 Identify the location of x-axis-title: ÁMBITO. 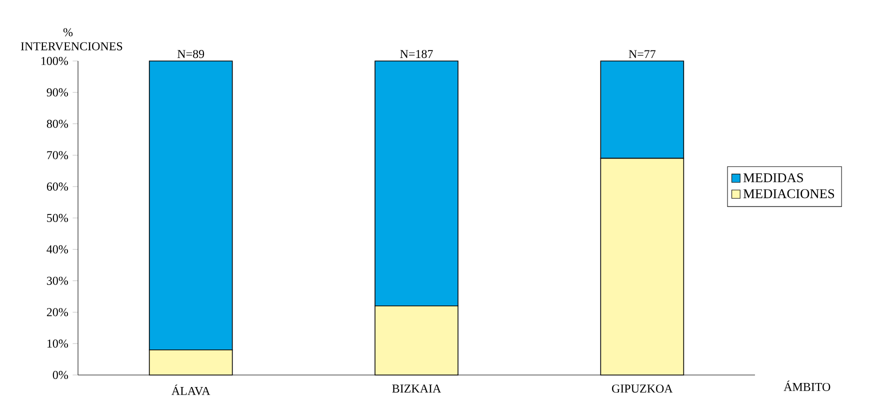
(807, 386).